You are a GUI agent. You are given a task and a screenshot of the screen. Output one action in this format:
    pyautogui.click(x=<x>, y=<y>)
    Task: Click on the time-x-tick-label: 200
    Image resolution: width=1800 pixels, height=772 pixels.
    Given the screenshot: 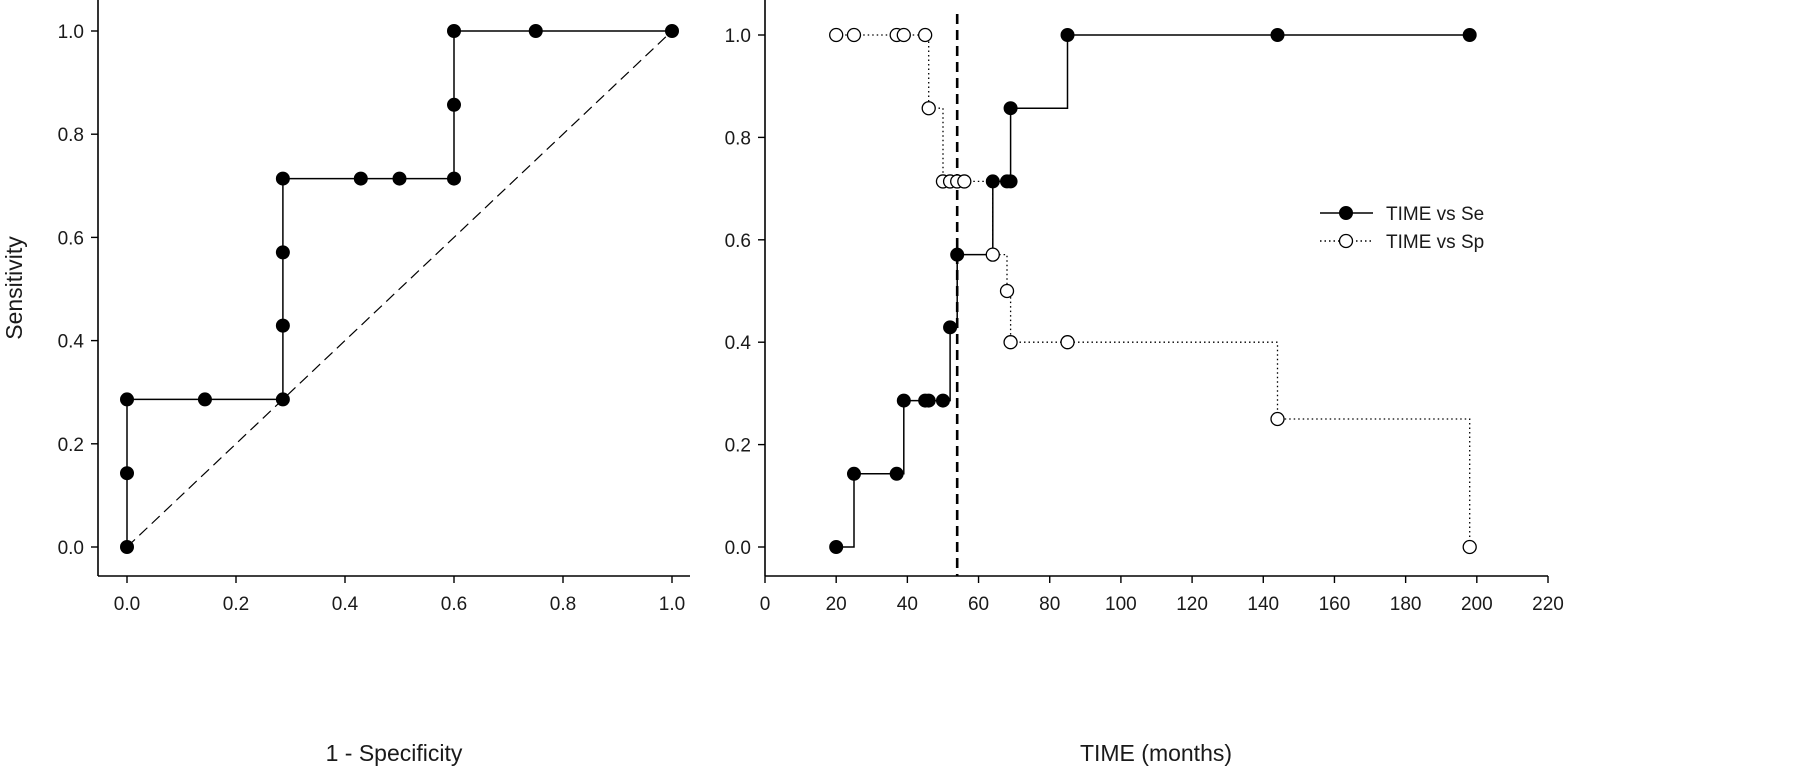 What is the action you would take?
    pyautogui.click(x=1477, y=604)
    